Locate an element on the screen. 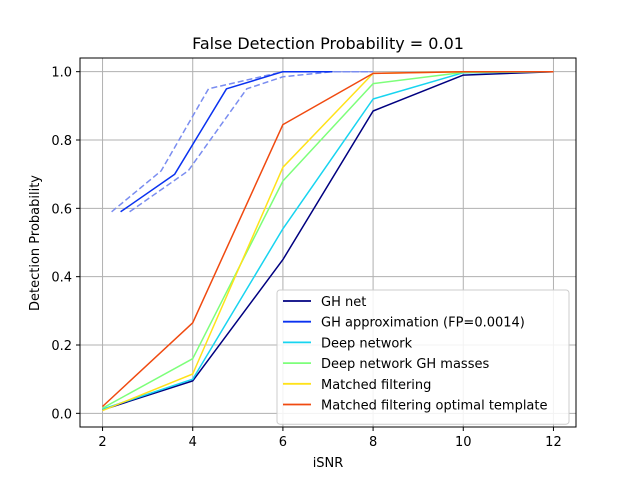 Image resolution: width=640 pixels, height=480 pixels. chart-title: False Detection Probability = 0.01 is located at coordinates (328, 43).